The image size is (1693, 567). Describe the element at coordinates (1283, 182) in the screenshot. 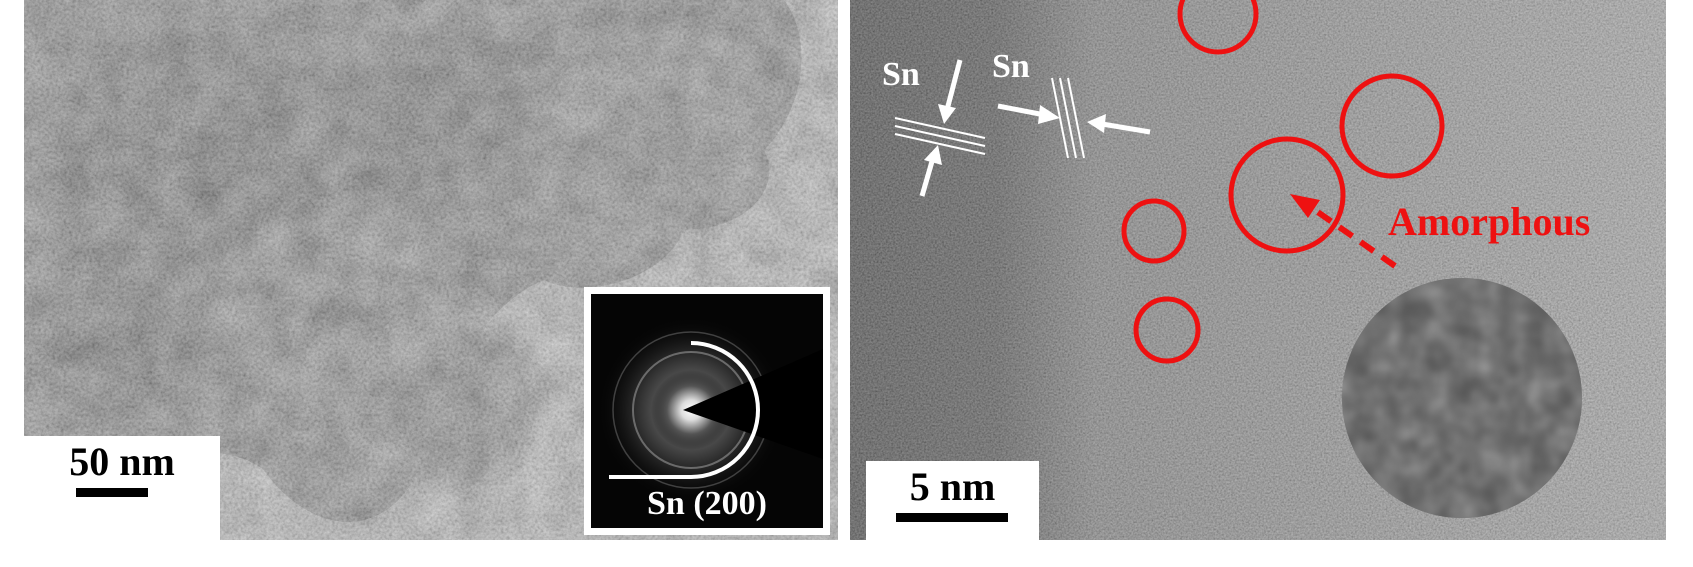

I see `amorphous-markers` at that location.